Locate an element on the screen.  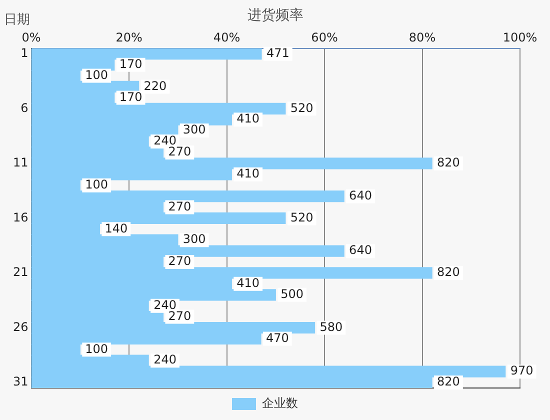
x2-tick-label: 0% is located at coordinates (31, 37).